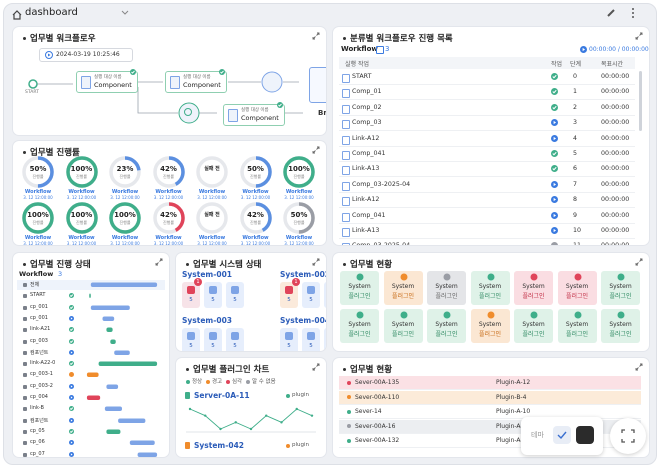 This screenshot has width=660, height=468. Describe the element at coordinates (303, 290) in the screenshot. I see `system-card: System-002 5 5 5 1` at that location.